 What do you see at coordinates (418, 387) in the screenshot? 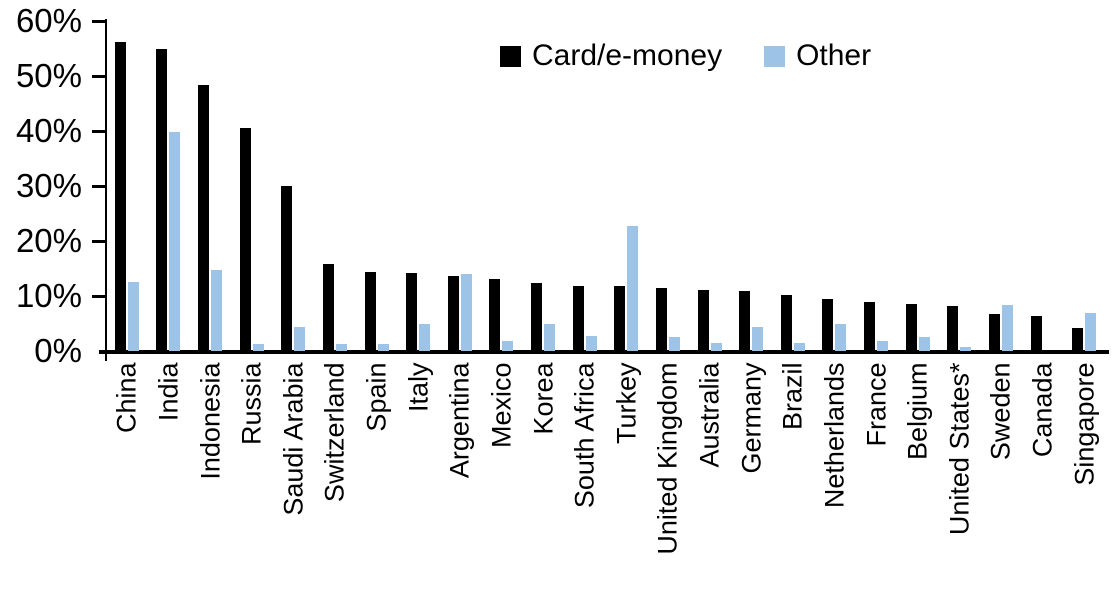
I see `x-axis-category-label: Italy` at bounding box center [418, 387].